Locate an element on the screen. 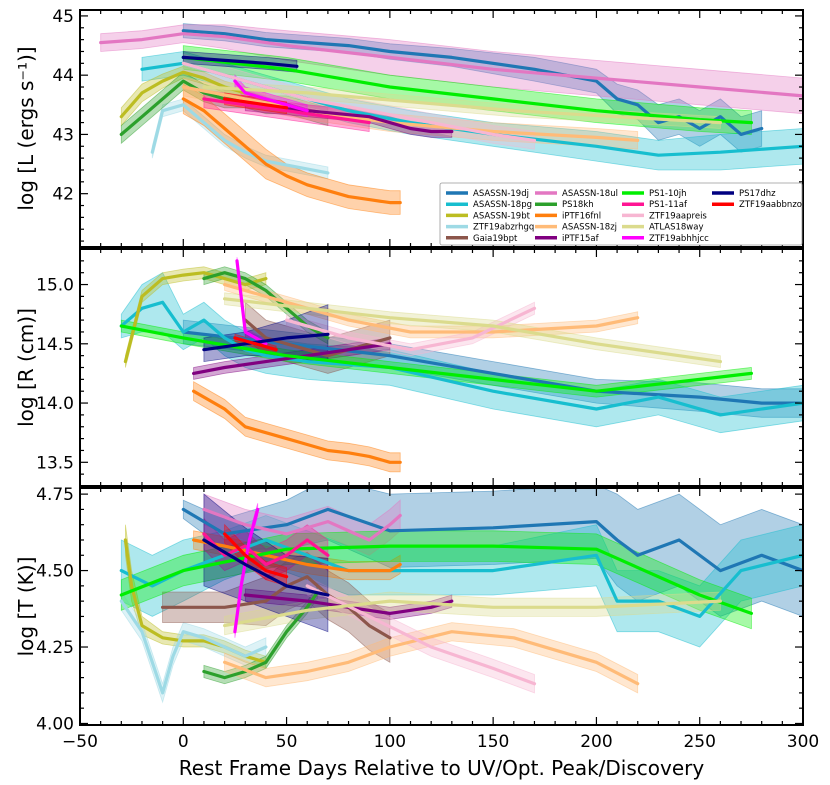 Image resolution: width=830 pixels, height=785 pixels. line-lum-ps1-11af is located at coordinates (286, 111).